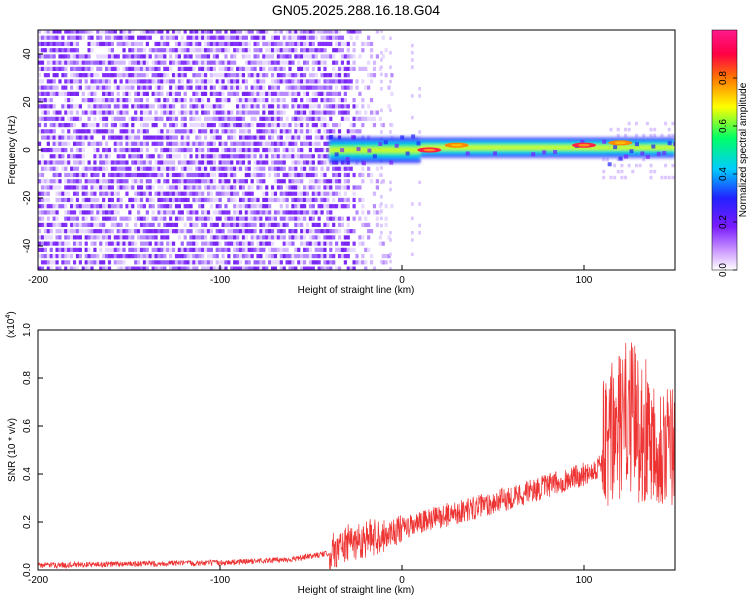 This screenshot has height=605, width=750. Describe the element at coordinates (27, 378) in the screenshot. I see `snr-y-tick-label: 0.8` at that location.